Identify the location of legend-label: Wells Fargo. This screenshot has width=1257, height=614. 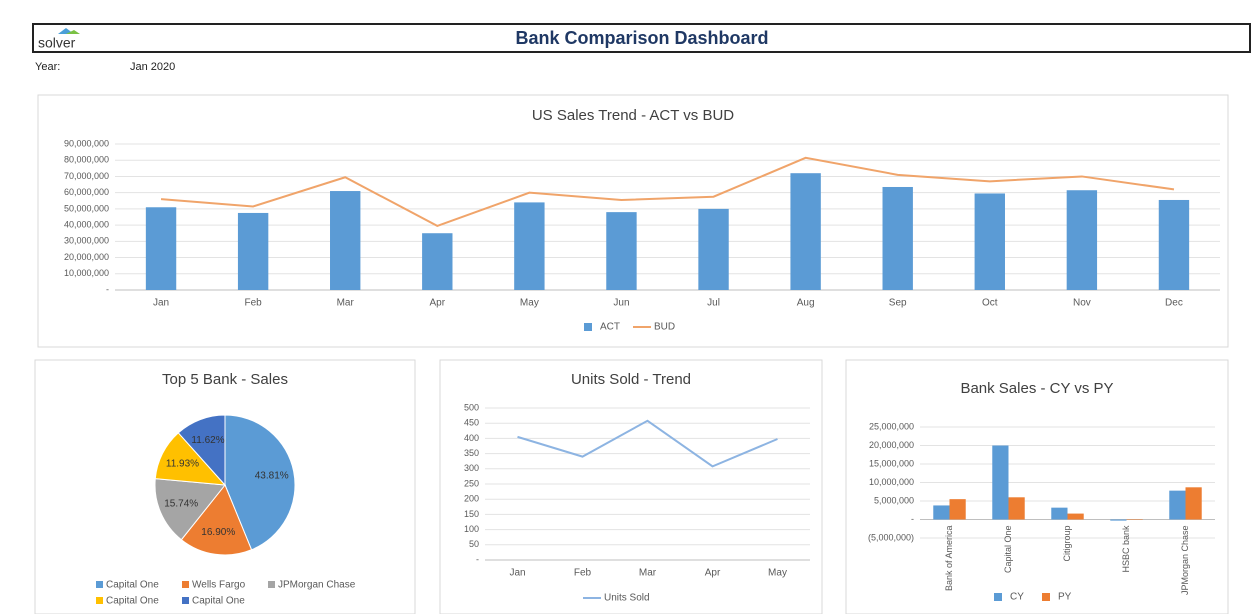
(219, 585).